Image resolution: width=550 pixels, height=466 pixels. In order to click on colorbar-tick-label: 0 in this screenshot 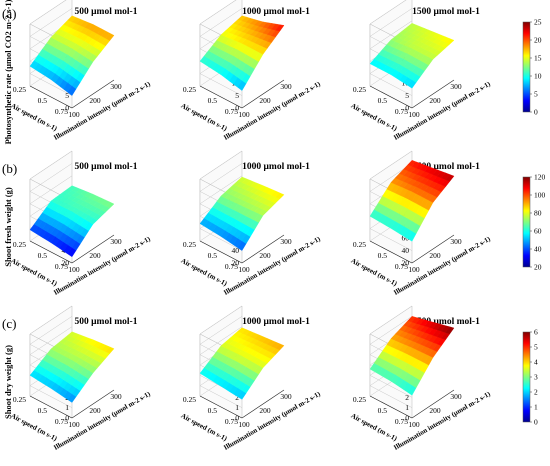, I will do `click(536, 422)`.